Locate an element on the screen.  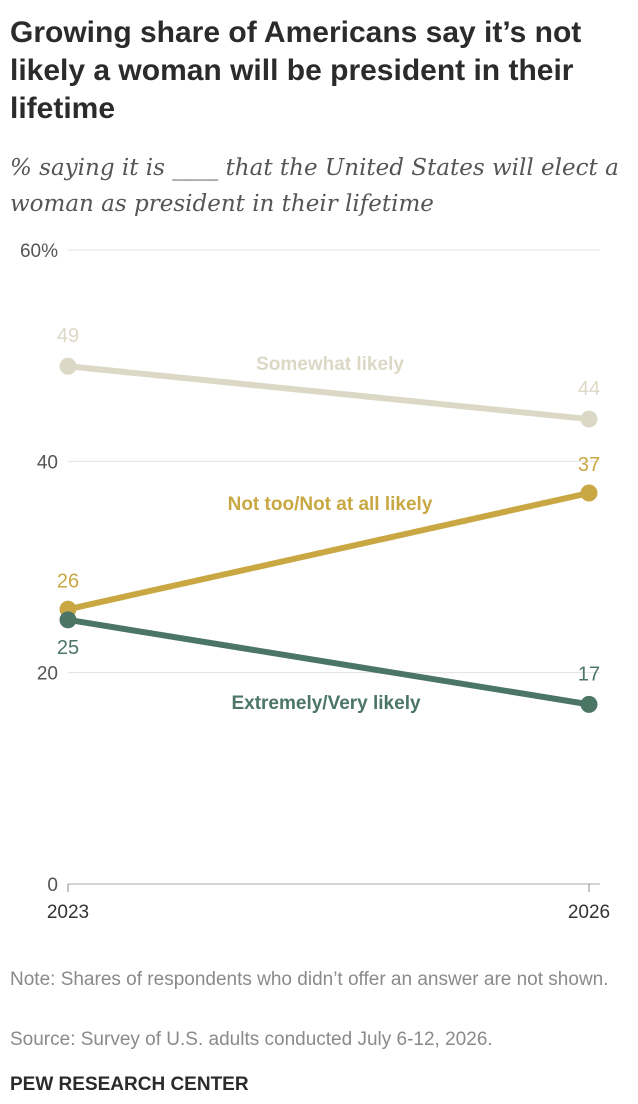
data-label: 37 is located at coordinates (589, 465).